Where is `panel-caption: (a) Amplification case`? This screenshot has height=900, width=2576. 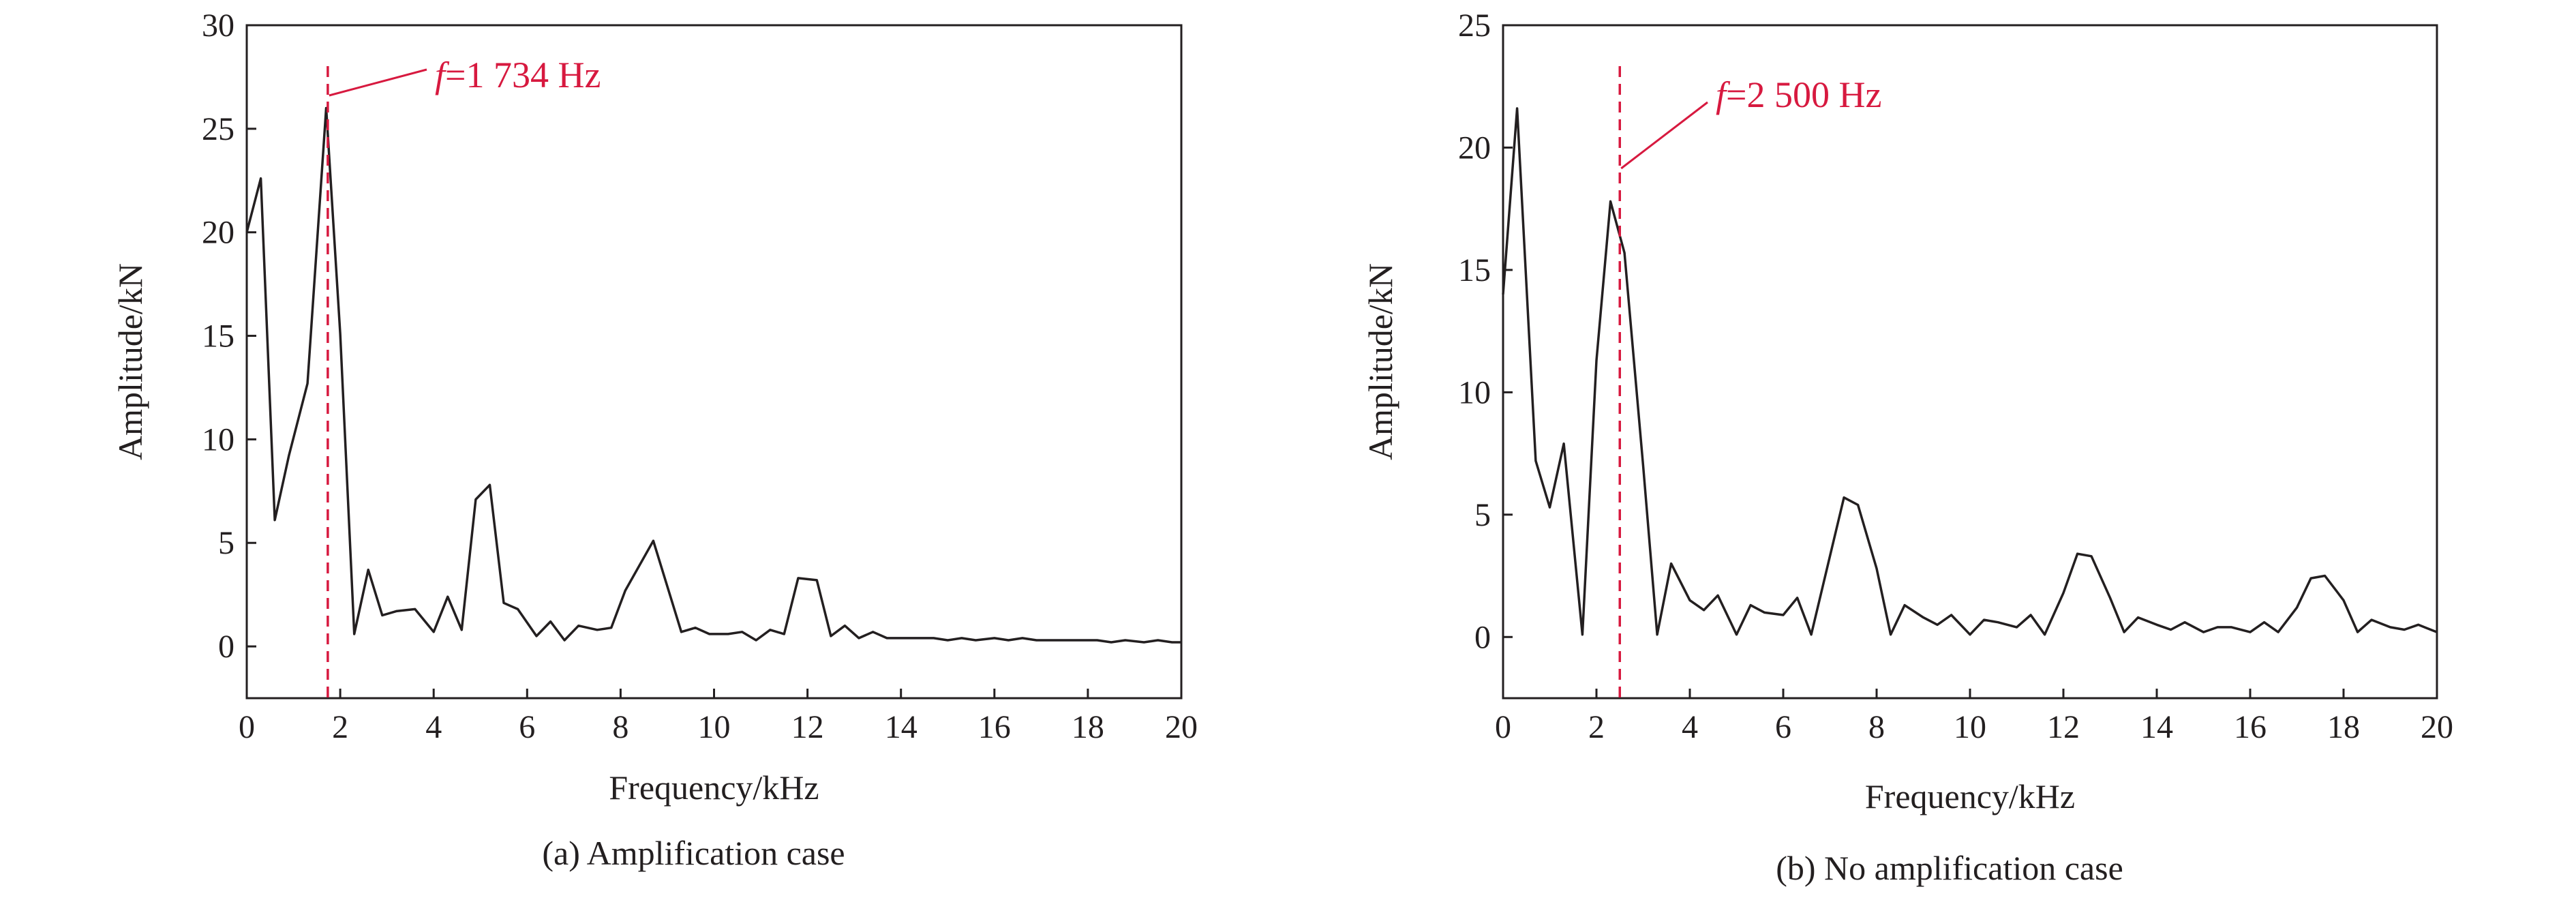 panel-caption: (a) Amplification case is located at coordinates (693, 853).